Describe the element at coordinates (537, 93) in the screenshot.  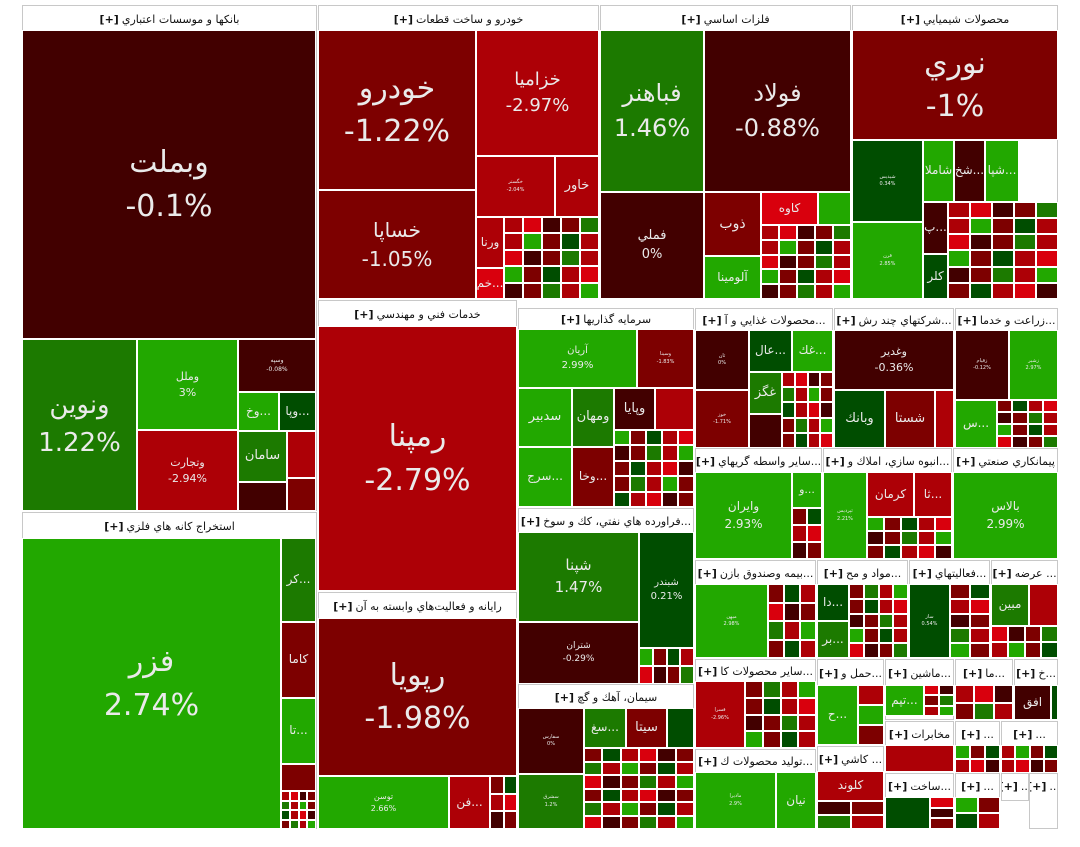
I see `stock-tile: خزاميا -2.97%` at that location.